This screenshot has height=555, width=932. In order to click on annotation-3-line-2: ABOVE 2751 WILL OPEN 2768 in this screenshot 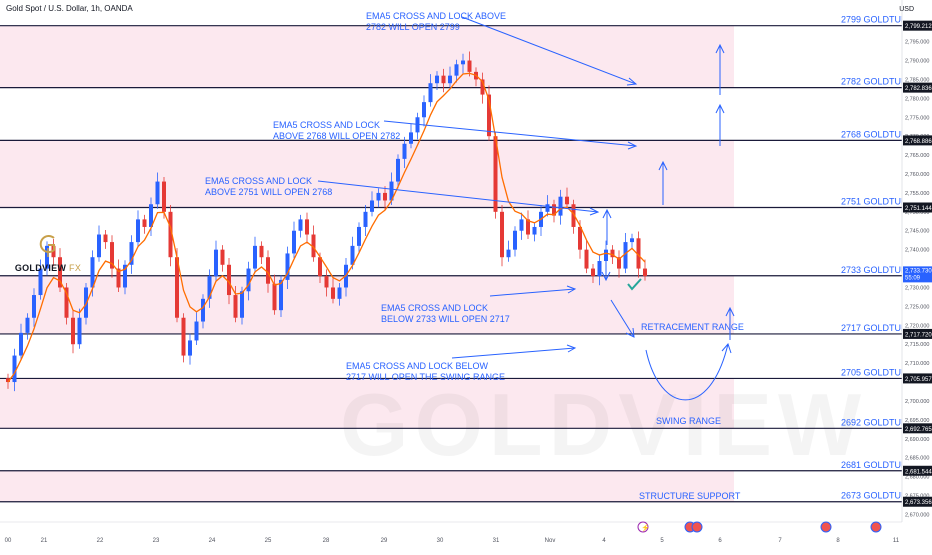, I will do `click(268, 192)`.